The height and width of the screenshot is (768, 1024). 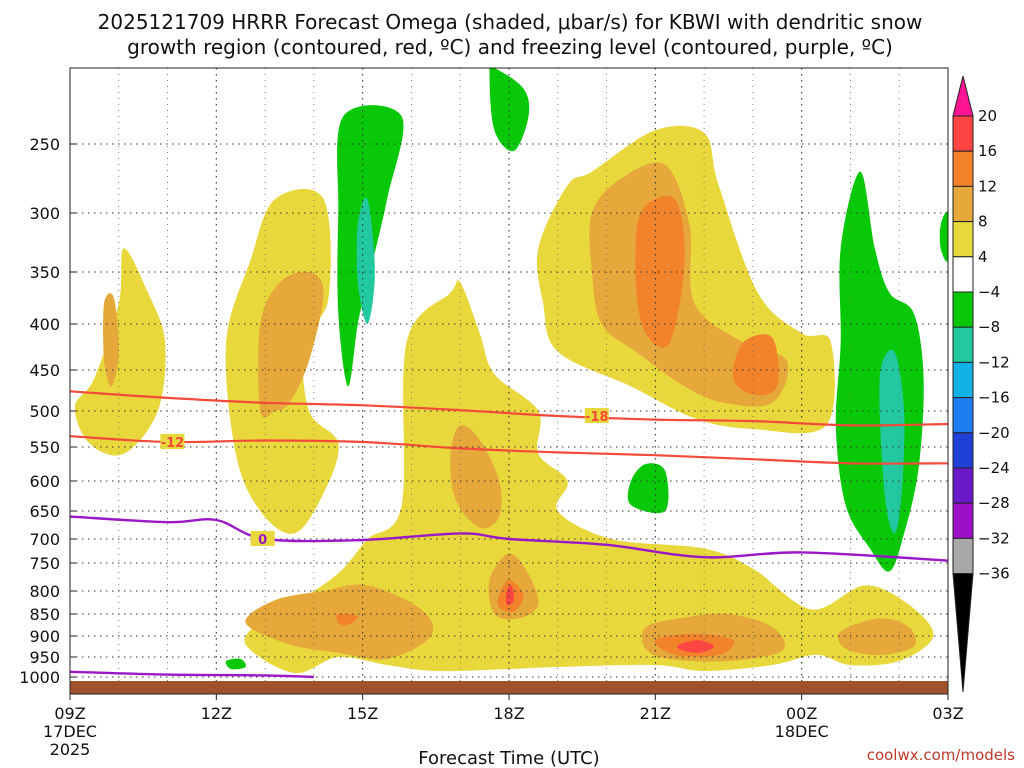 I want to click on dgz-label-minus12-bg, so click(x=172, y=441).